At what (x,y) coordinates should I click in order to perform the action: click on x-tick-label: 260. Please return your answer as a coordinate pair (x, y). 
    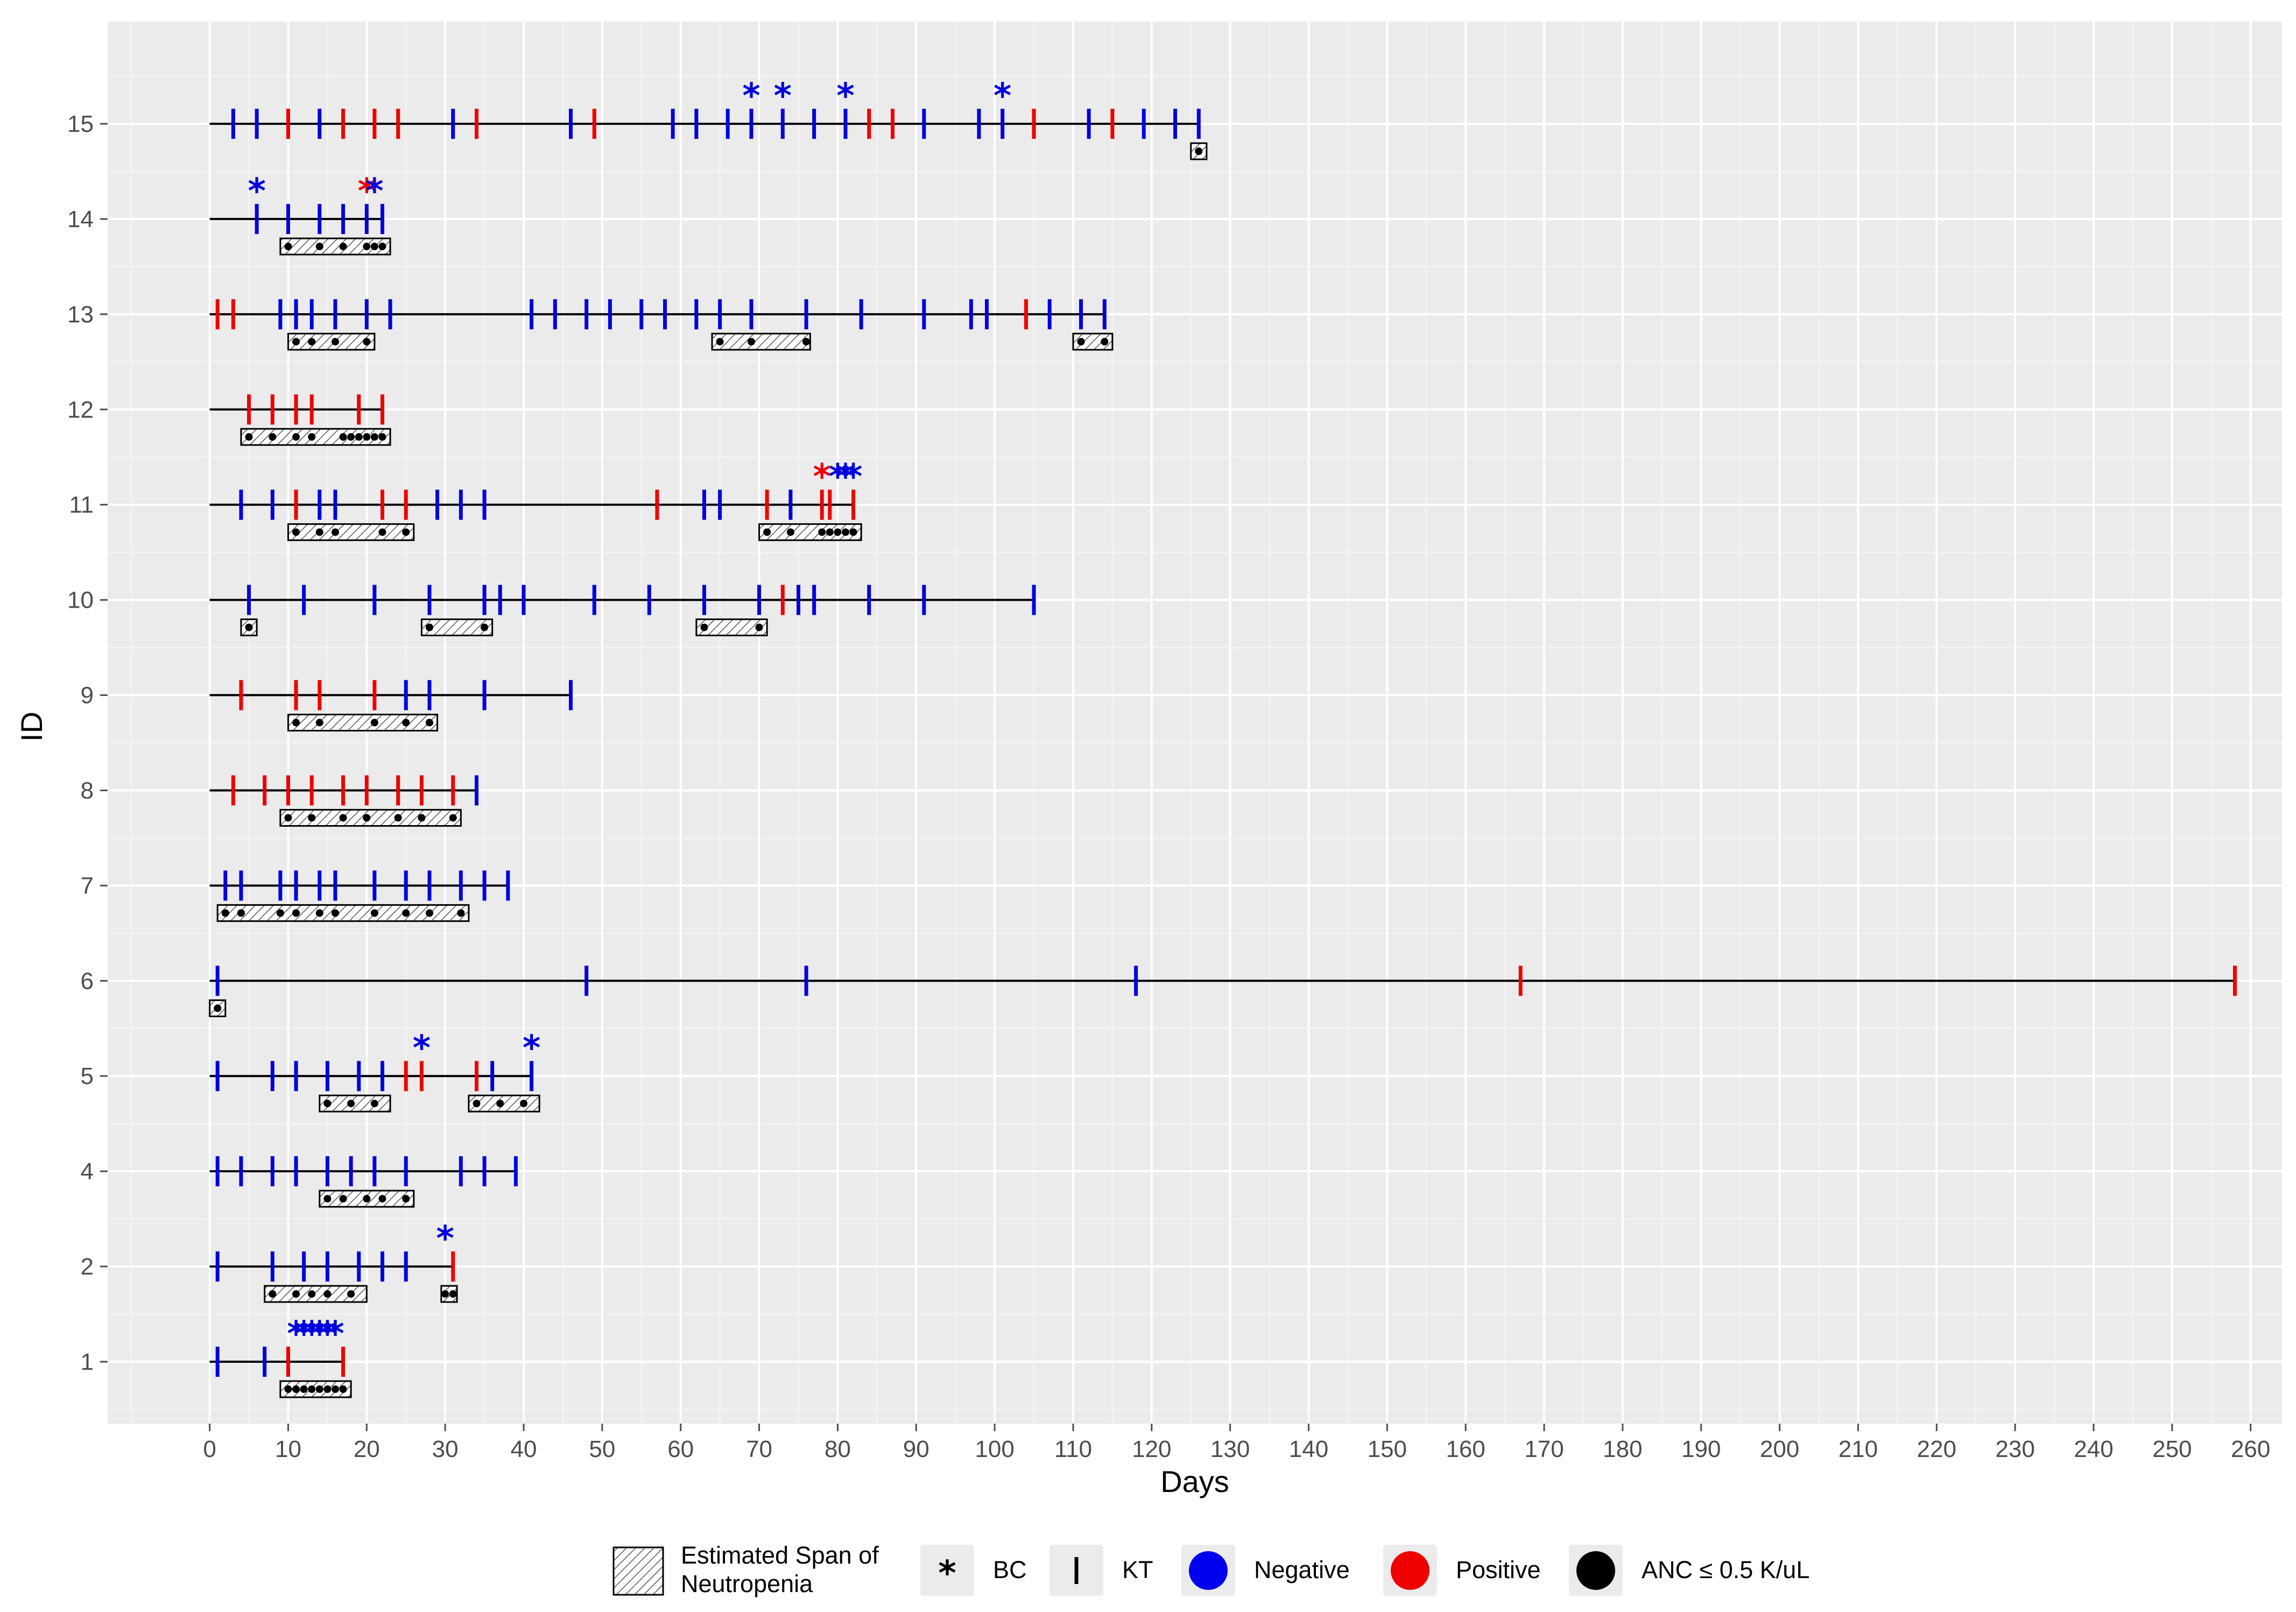
    Looking at the image, I should click on (2250, 1449).